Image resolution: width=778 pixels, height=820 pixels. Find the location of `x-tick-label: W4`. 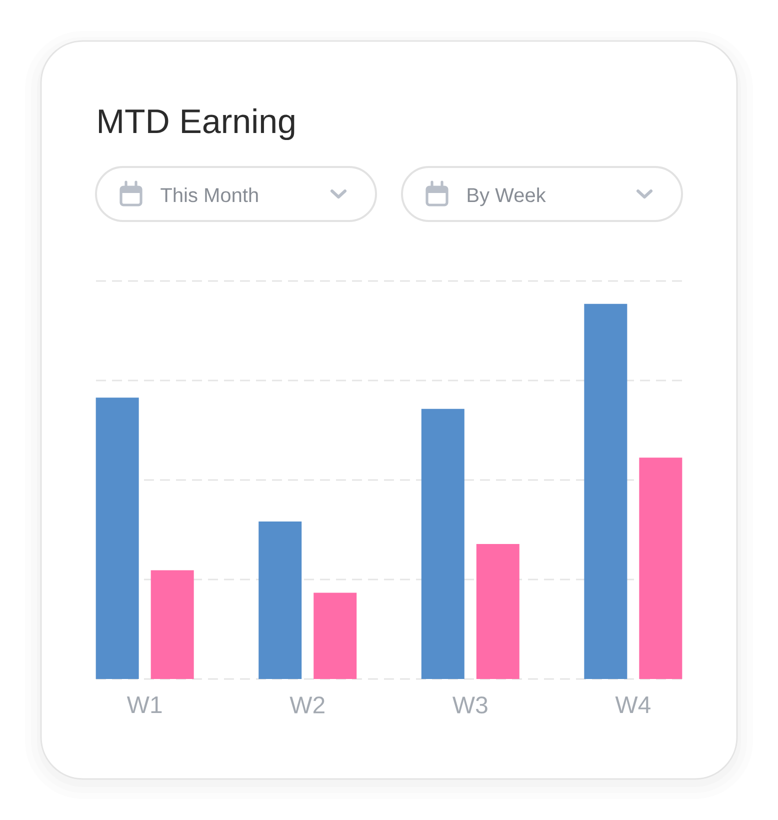

x-tick-label: W4 is located at coordinates (632, 705).